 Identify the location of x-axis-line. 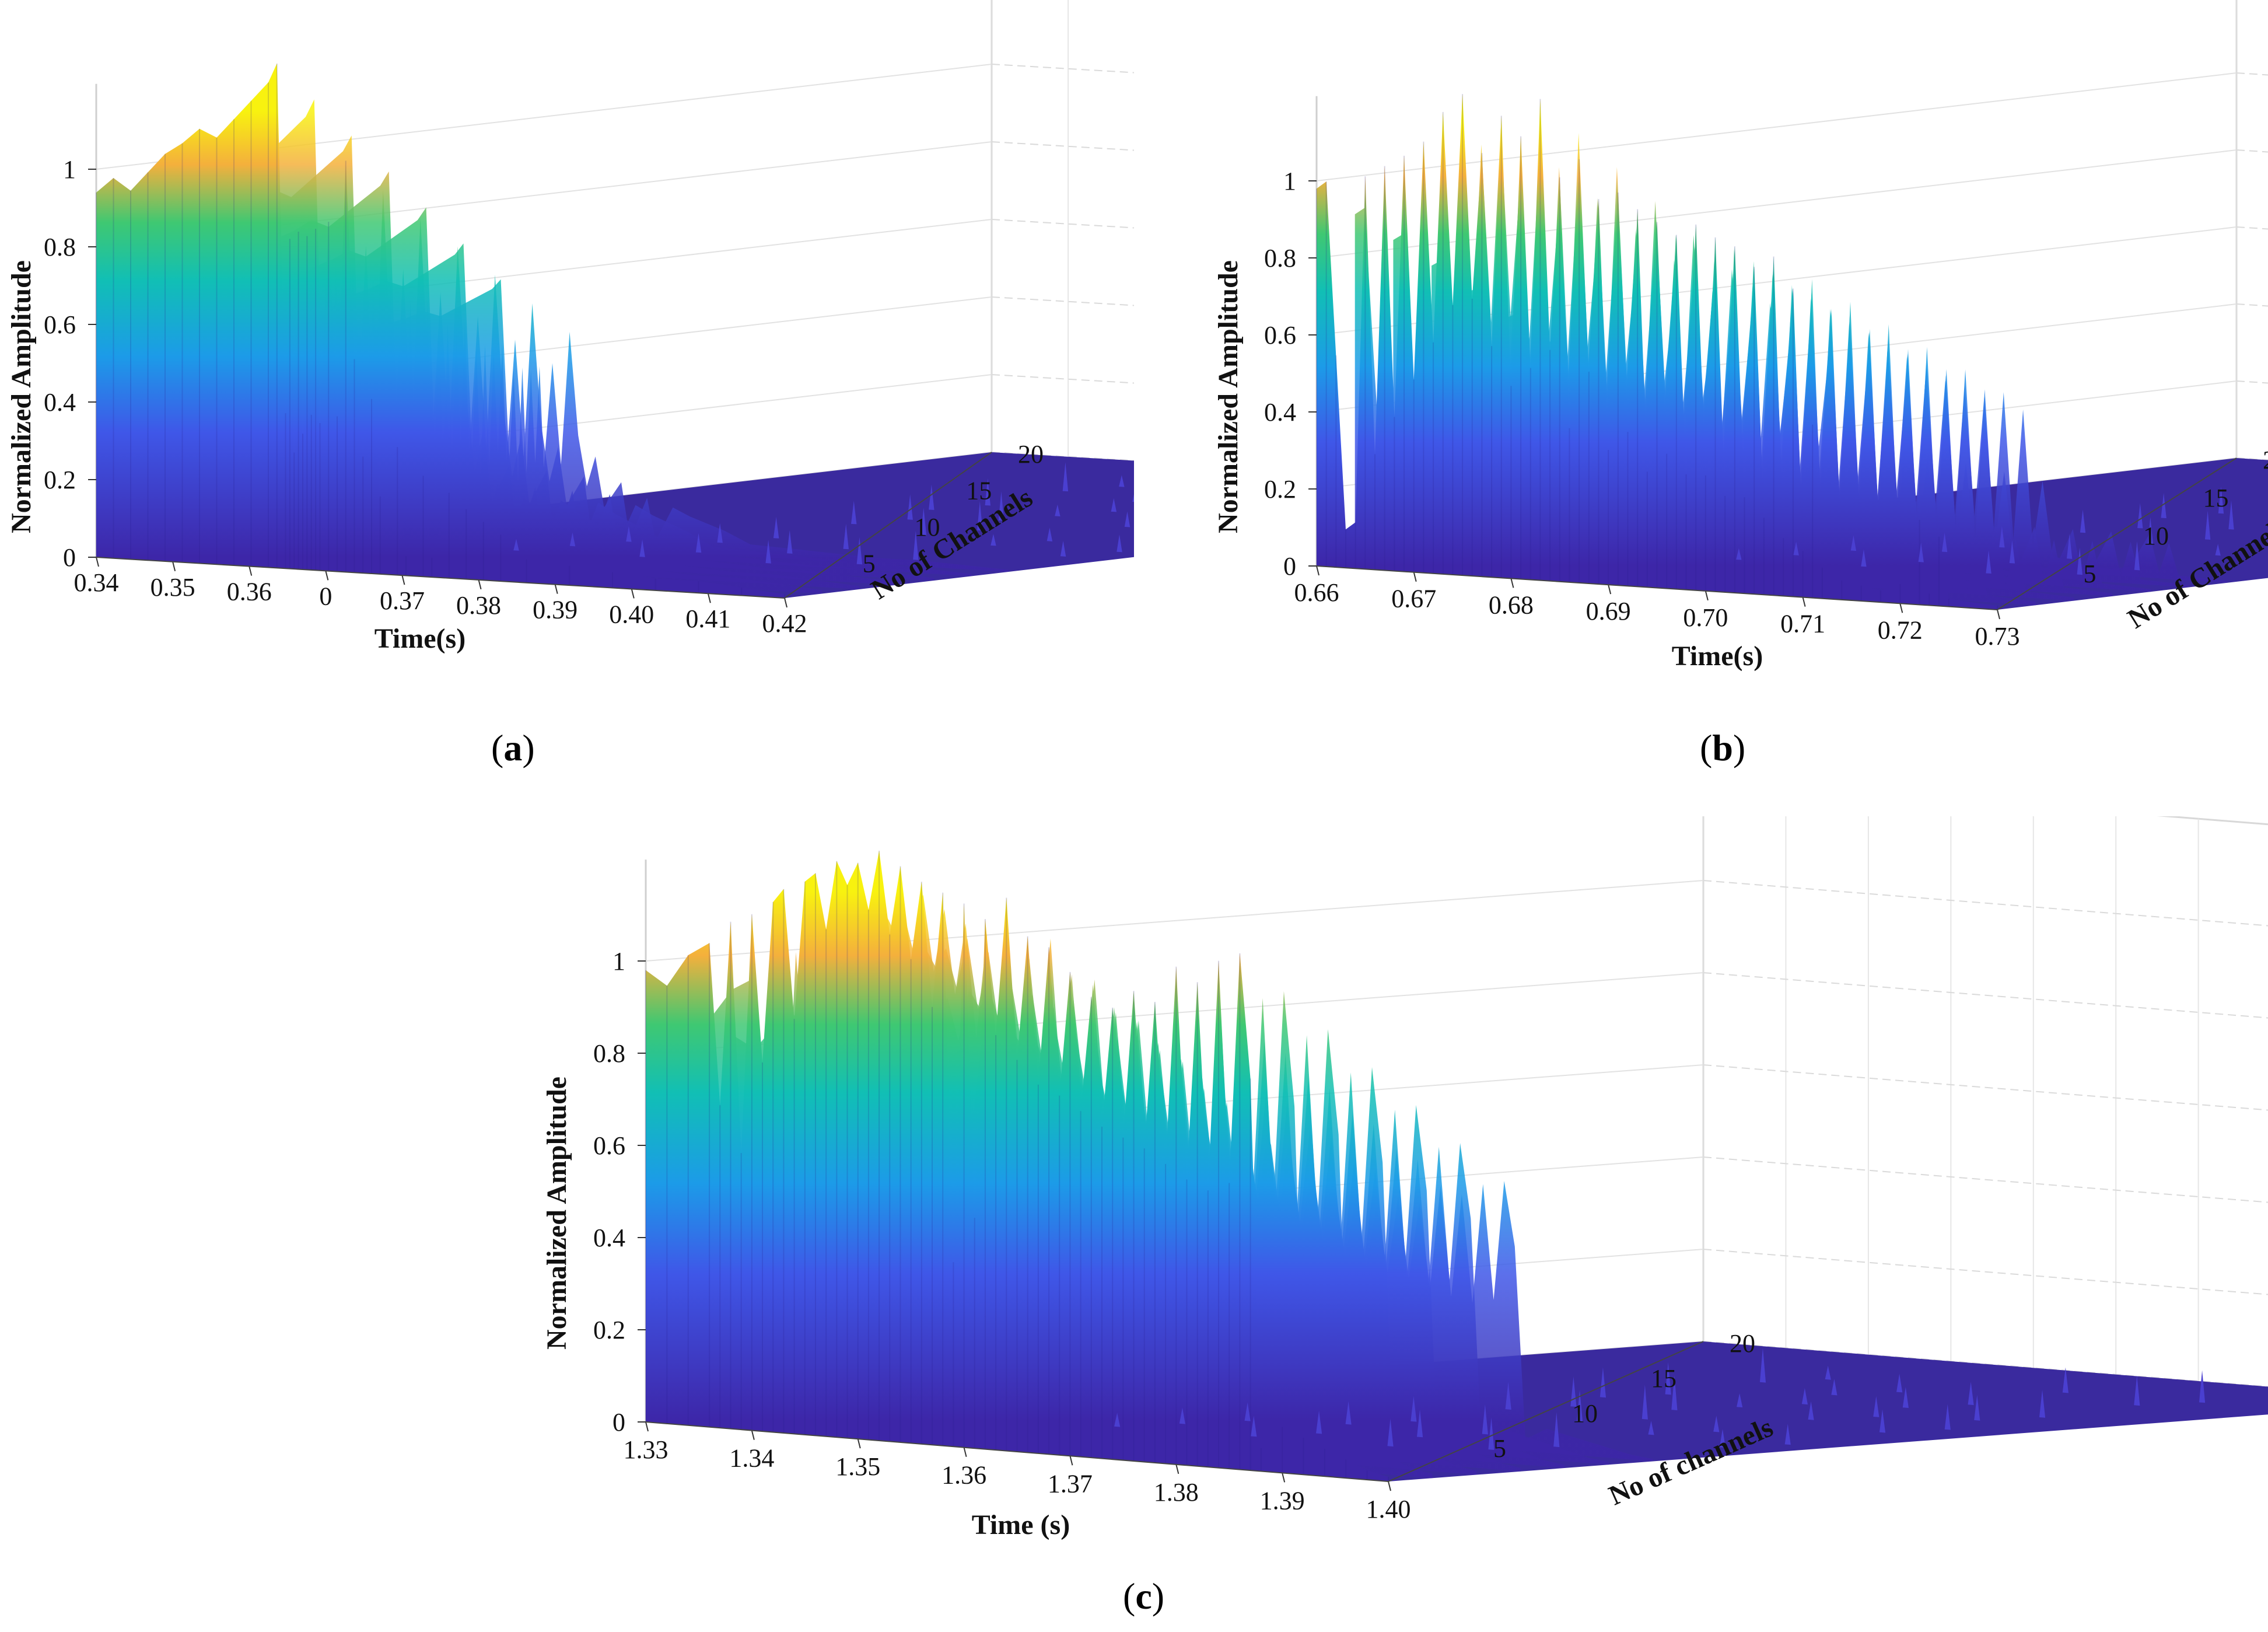
(1657, 587).